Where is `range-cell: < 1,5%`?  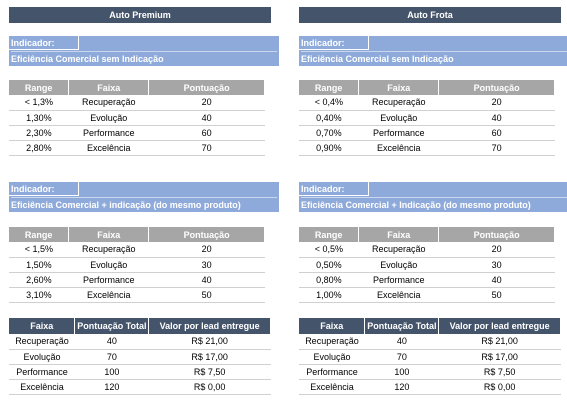 range-cell: < 1,5% is located at coordinates (39, 250).